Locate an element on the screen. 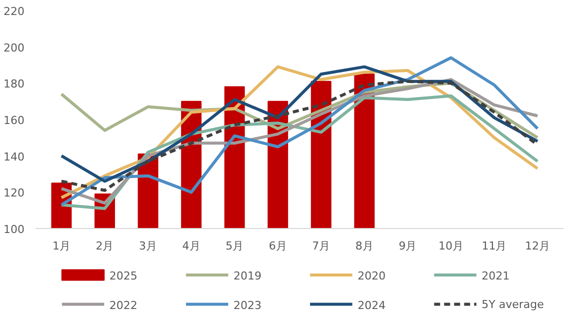  legend-label: 2022 is located at coordinates (123, 305).